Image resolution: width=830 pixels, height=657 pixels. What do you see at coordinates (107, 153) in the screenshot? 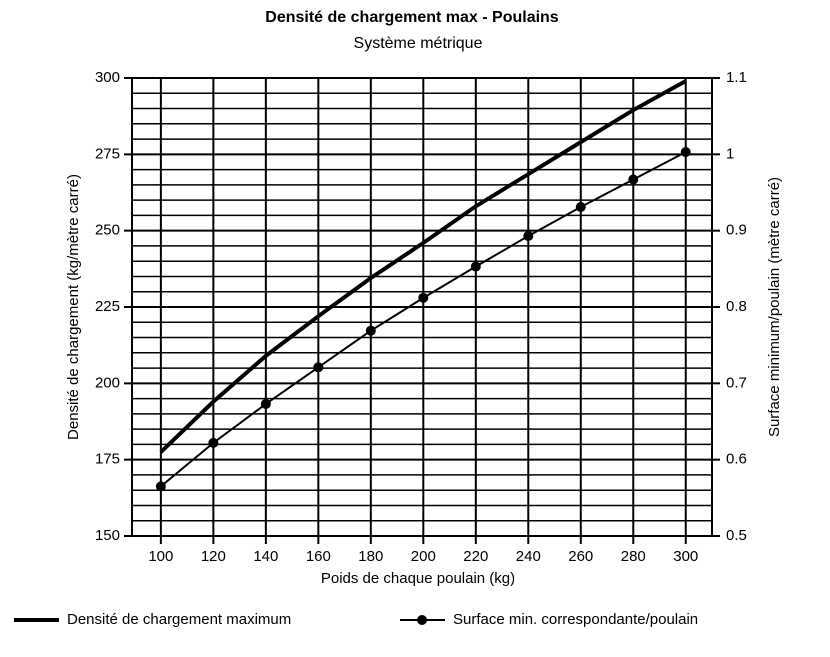
I see `y-tick-label: 275` at bounding box center [107, 153].